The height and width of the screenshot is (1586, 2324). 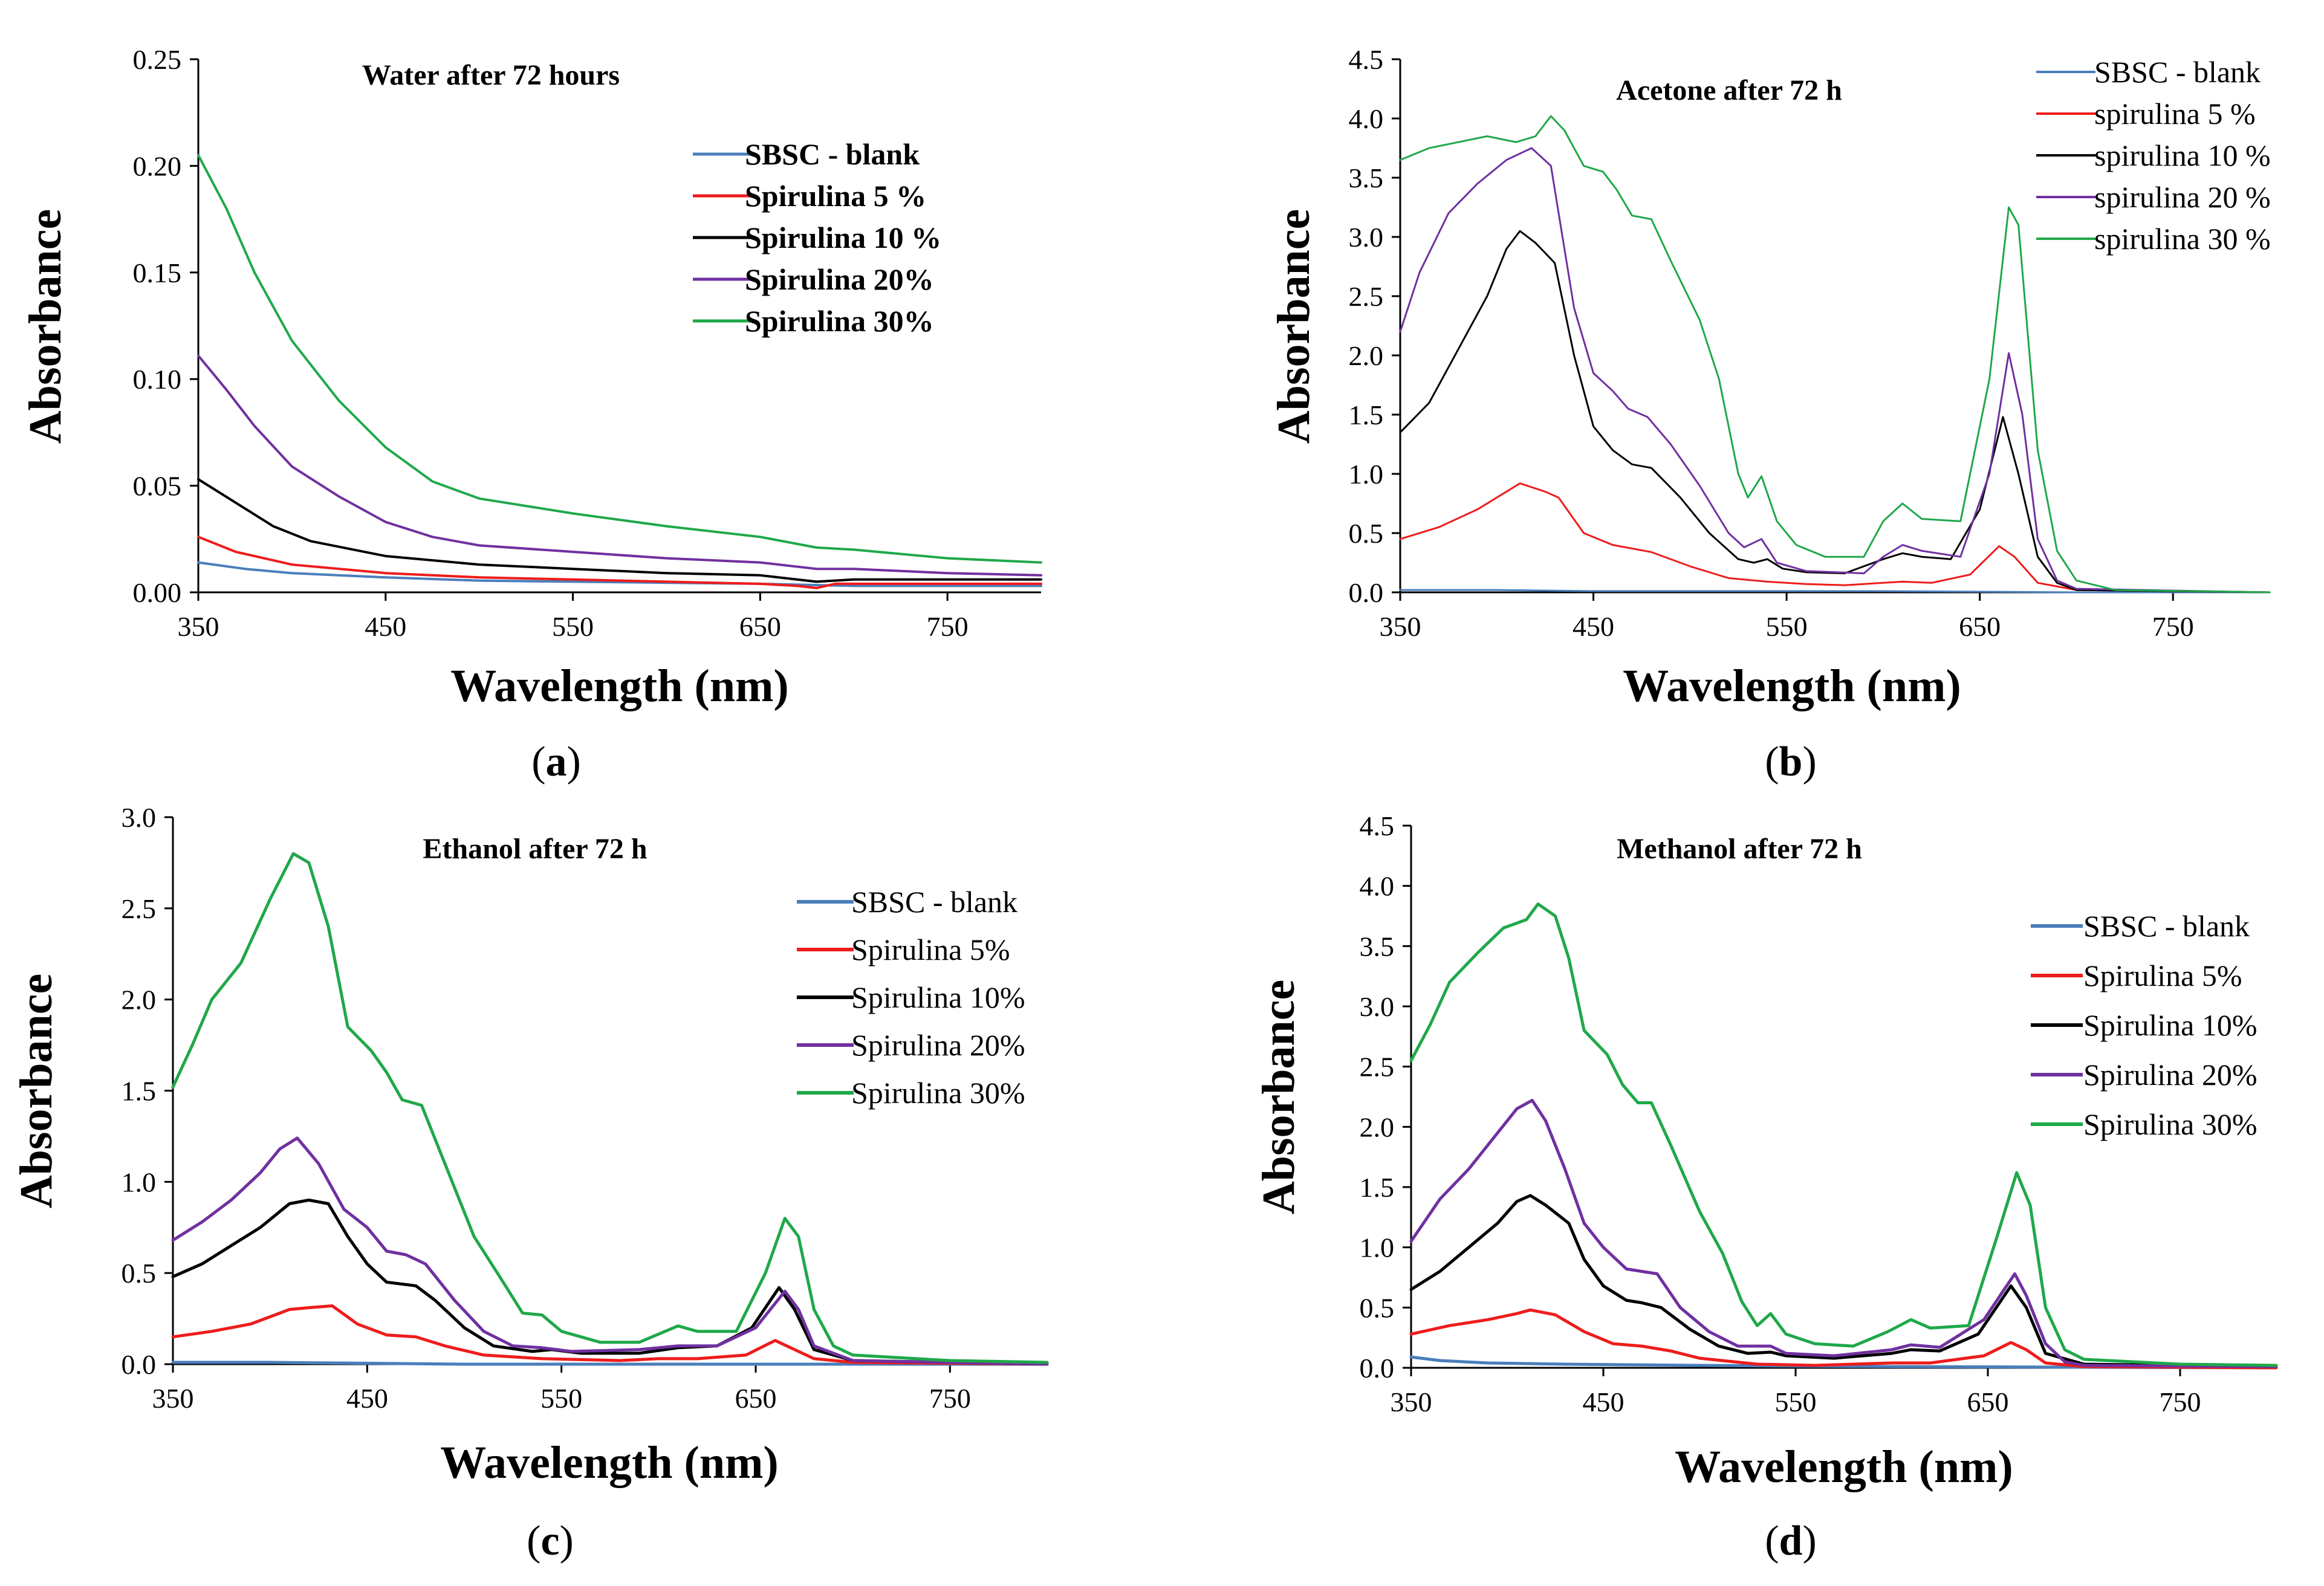 I want to click on caption-a-letter: a, so click(x=556, y=762).